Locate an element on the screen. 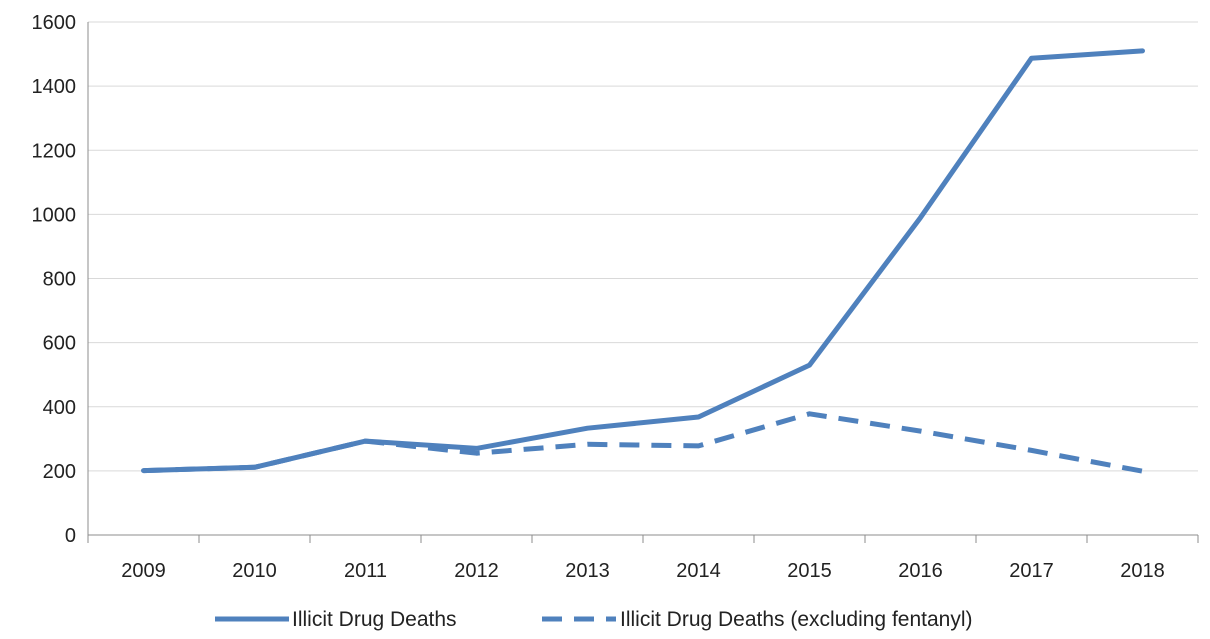 The height and width of the screenshot is (639, 1210). x-tick-label: 2018 is located at coordinates (1142, 571).